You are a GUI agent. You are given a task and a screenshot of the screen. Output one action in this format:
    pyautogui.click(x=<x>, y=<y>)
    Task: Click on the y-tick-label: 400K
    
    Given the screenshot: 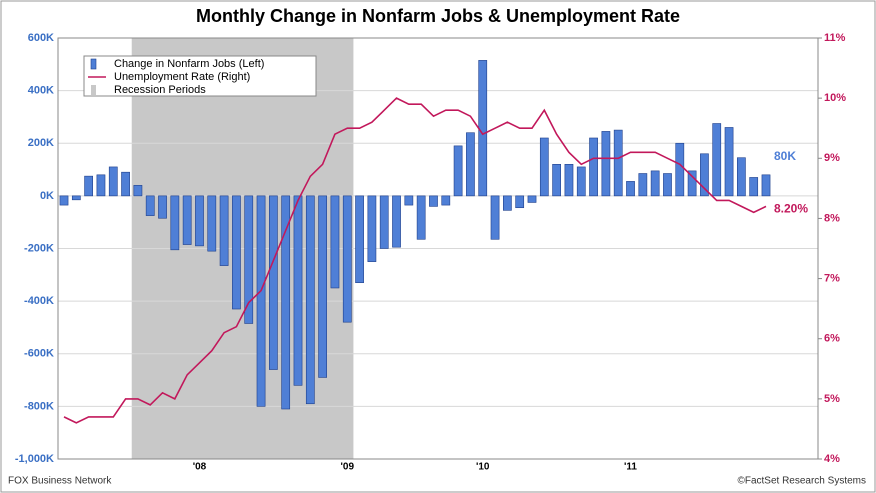 What is the action you would take?
    pyautogui.click(x=41, y=91)
    